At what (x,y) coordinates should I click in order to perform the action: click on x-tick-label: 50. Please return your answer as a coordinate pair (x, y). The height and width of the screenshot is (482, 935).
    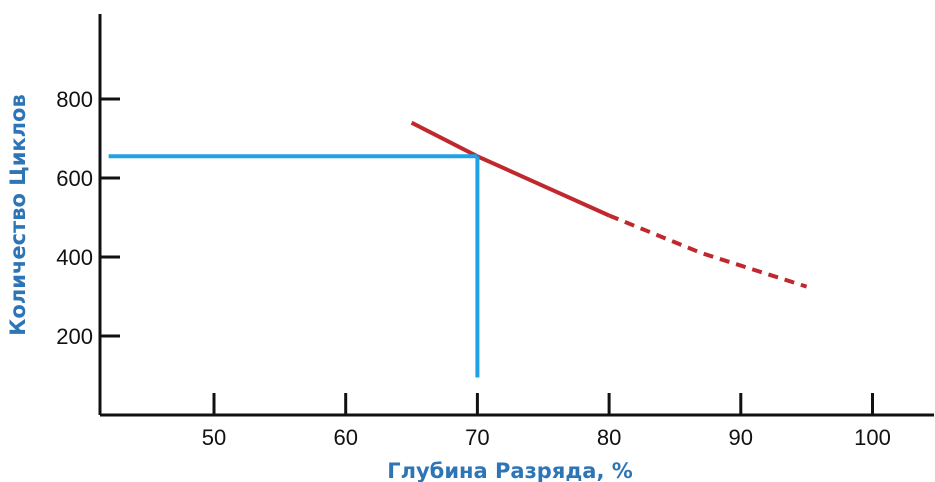
    Looking at the image, I should click on (214, 437).